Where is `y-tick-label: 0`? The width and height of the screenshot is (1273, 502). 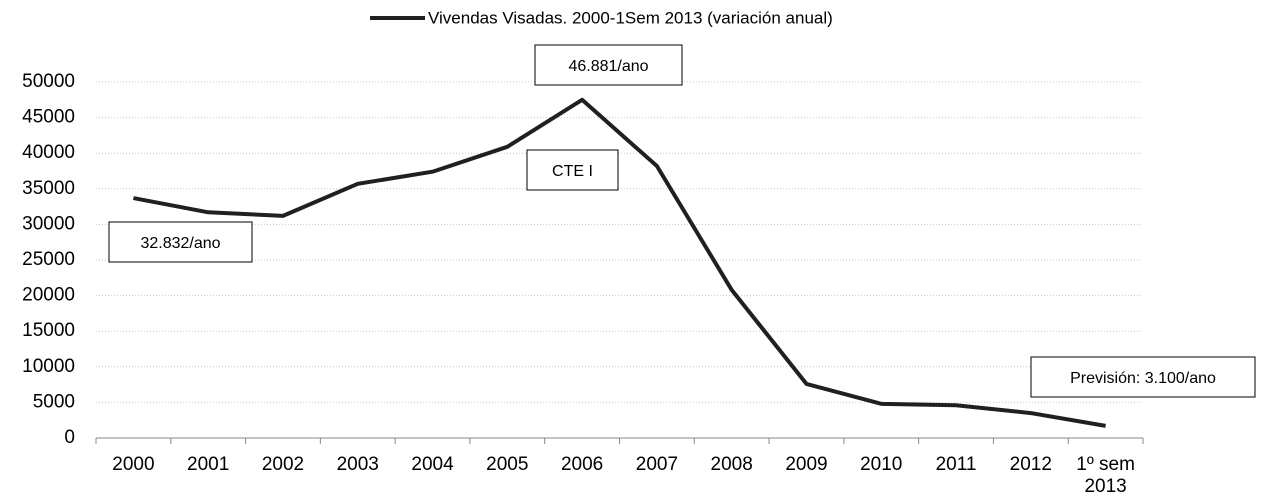 y-tick-label: 0 is located at coordinates (69, 437).